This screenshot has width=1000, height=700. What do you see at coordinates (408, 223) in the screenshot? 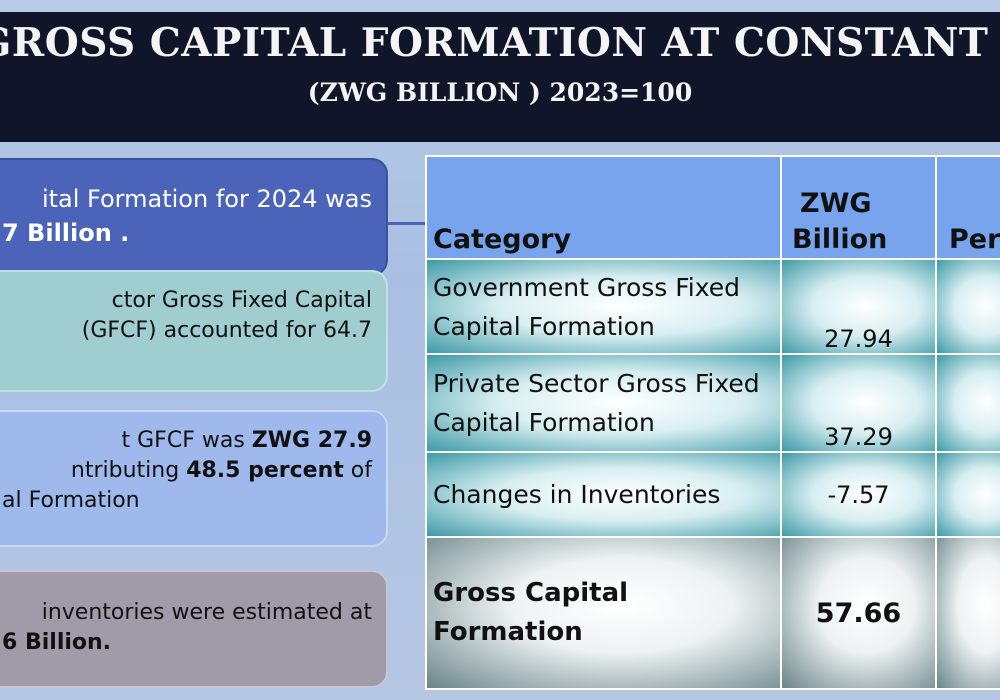
I see `connector-line` at bounding box center [408, 223].